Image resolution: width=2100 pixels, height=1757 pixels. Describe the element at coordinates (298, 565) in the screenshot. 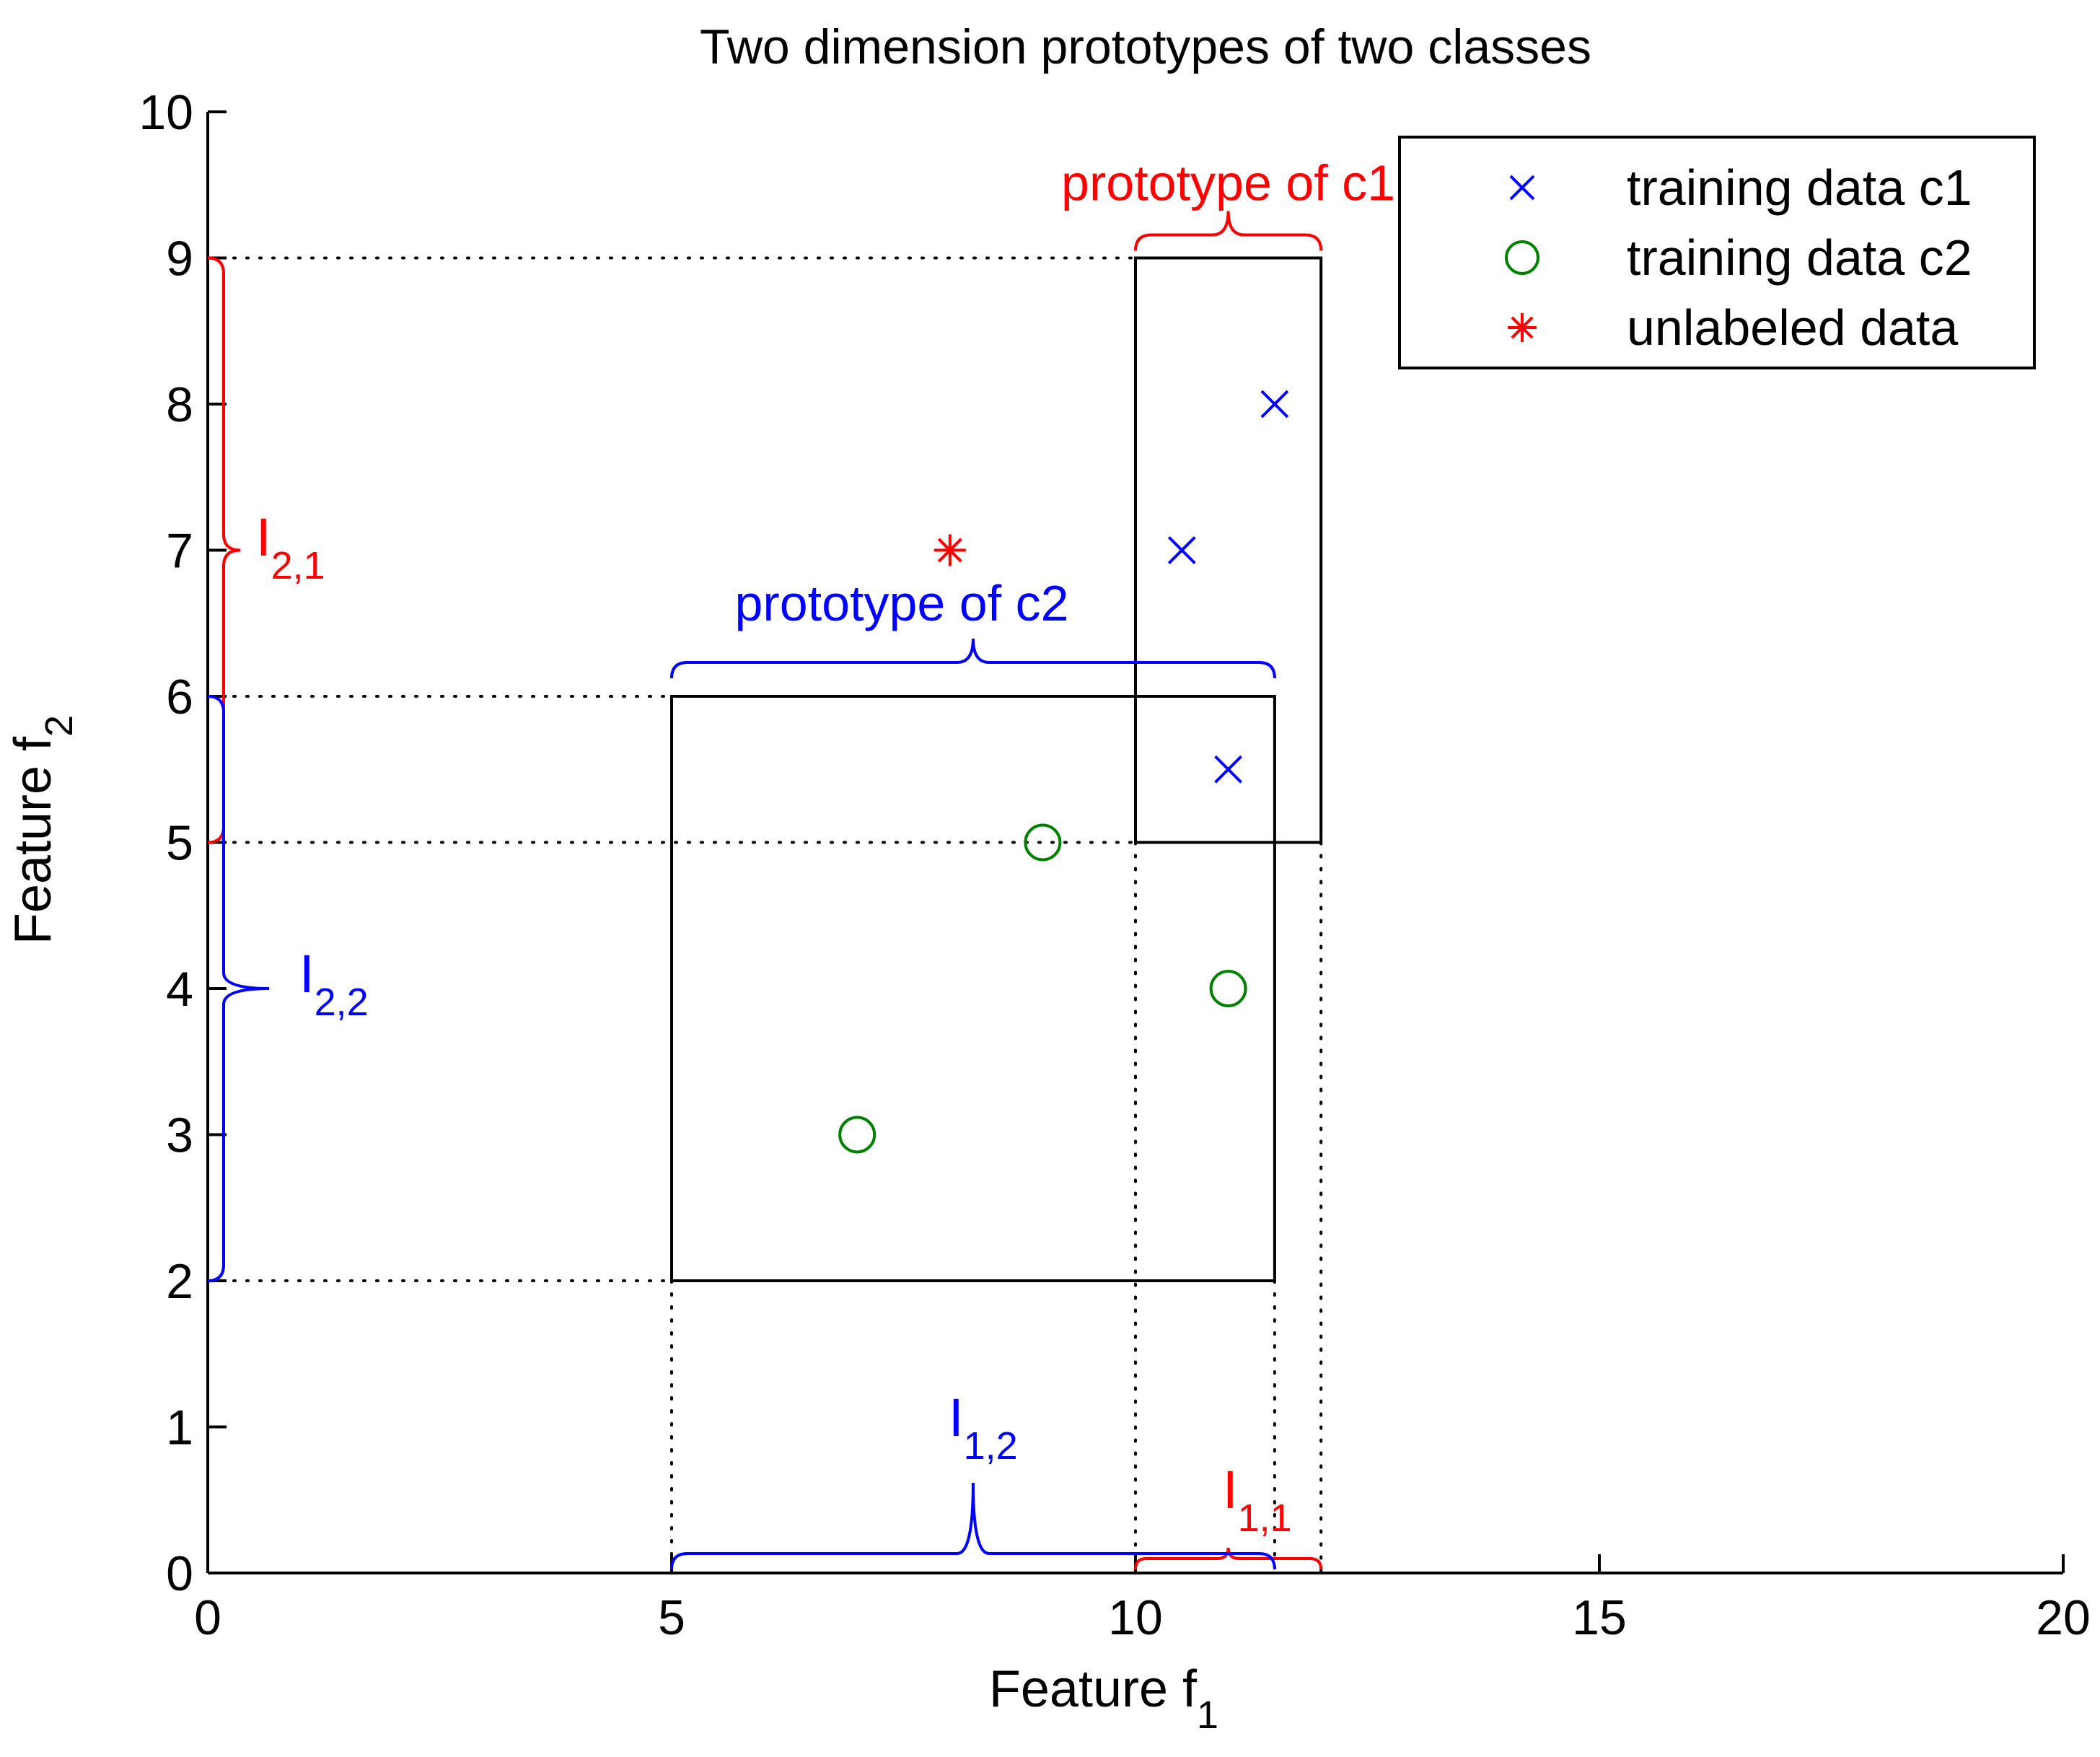

I see `interval-2-1-label-sub: 2,1` at that location.